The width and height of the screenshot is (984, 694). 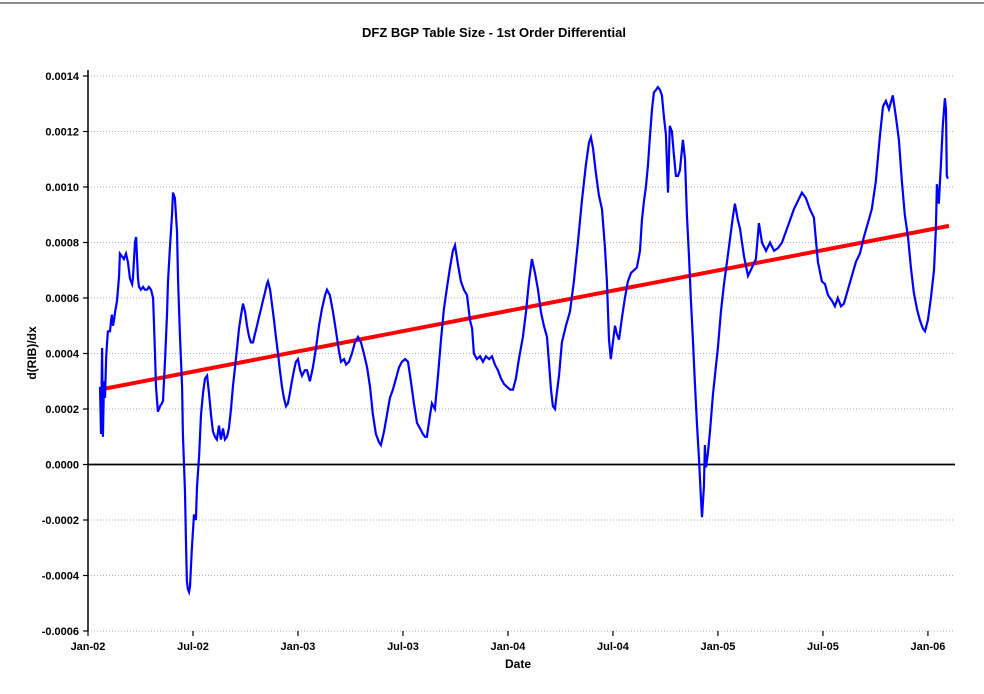 What do you see at coordinates (518, 664) in the screenshot?
I see `x-axis-title: Date` at bounding box center [518, 664].